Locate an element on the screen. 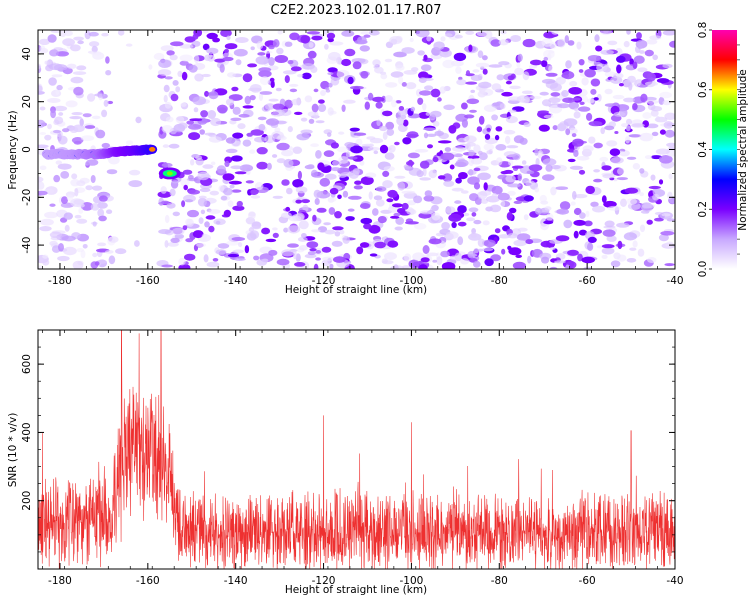  y-tick-label: 40 is located at coordinates (27, 53).